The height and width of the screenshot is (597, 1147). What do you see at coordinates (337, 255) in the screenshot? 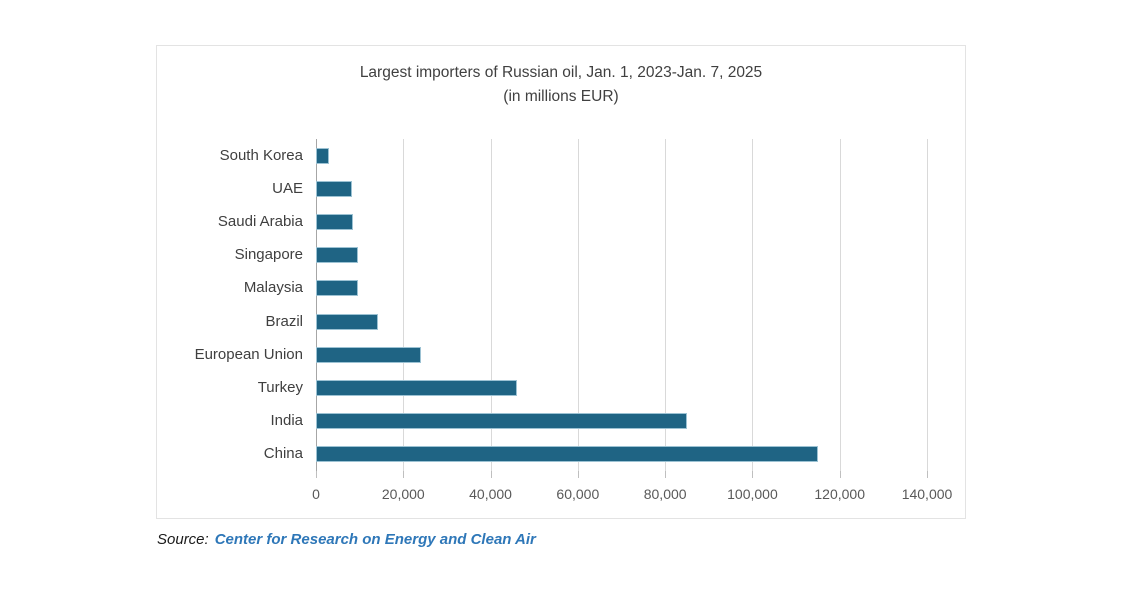
I see `bar-singapore` at bounding box center [337, 255].